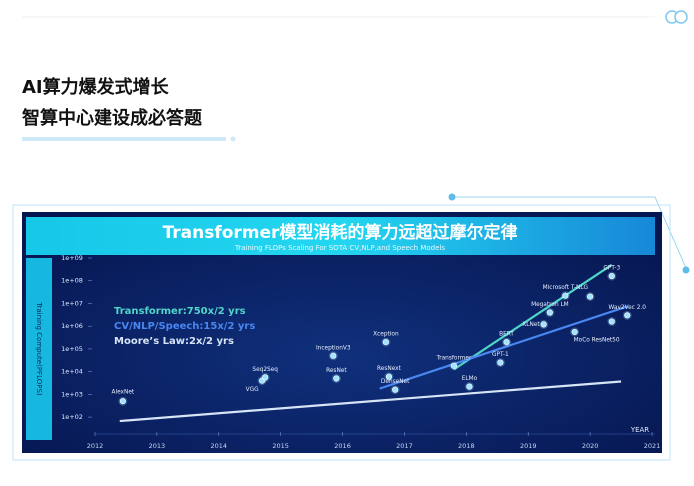 This screenshot has width=694, height=486. What do you see at coordinates (466, 446) in the screenshot?
I see `x-tick-label: 2018` at bounding box center [466, 446].